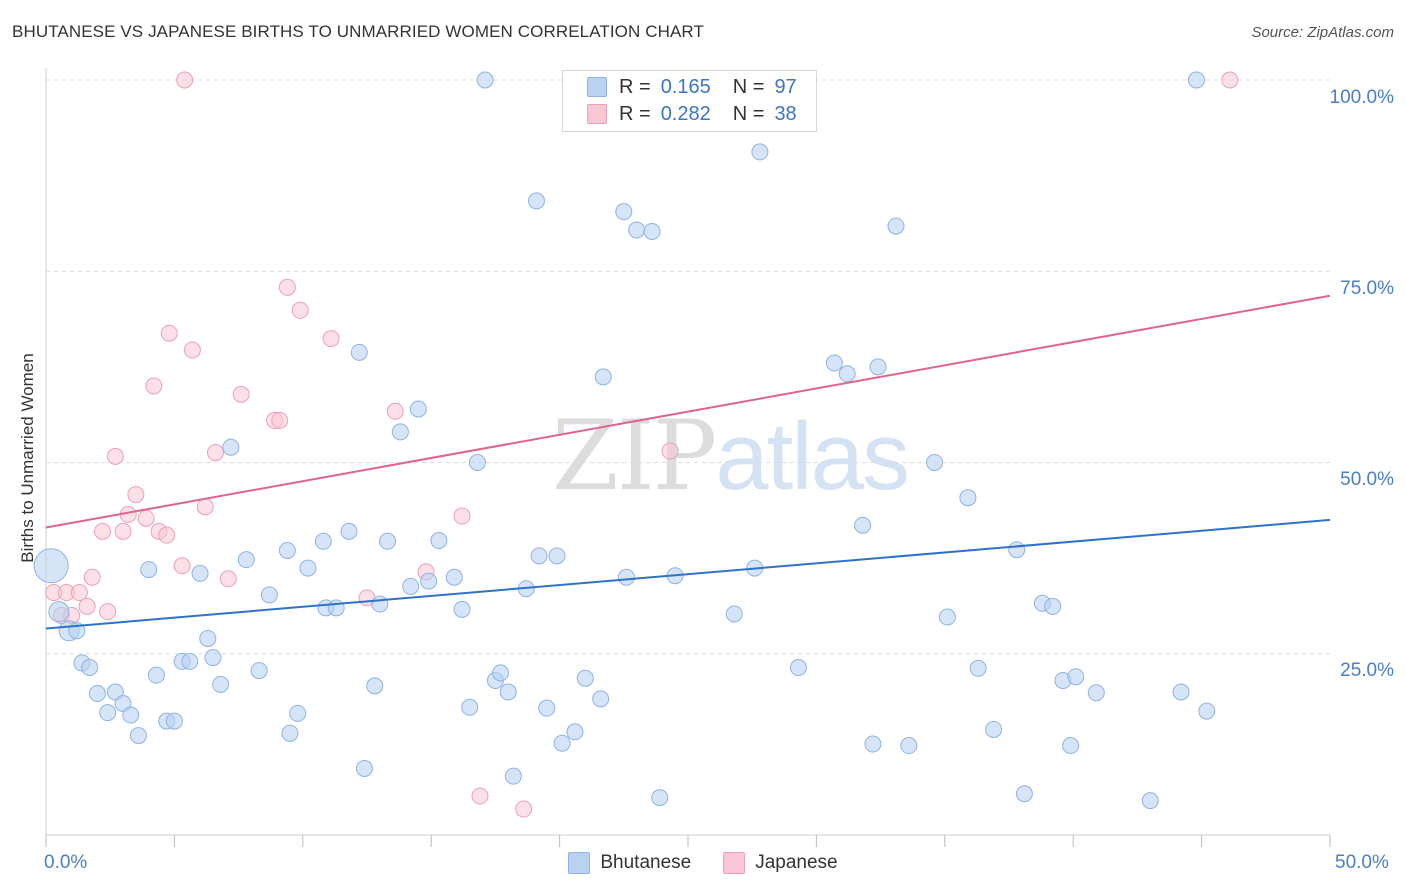 The width and height of the screenshot is (1406, 892). What do you see at coordinates (689, 101) in the screenshot?
I see `correlation-legend: R = 0.165 N = 97 R = 0.282 N = 38` at bounding box center [689, 101].